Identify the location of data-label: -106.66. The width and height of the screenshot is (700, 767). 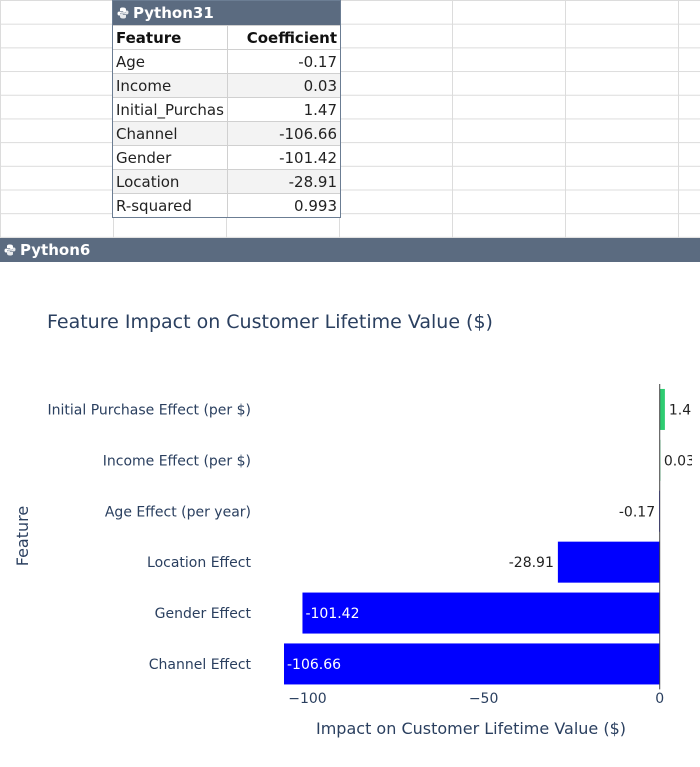
(314, 665).